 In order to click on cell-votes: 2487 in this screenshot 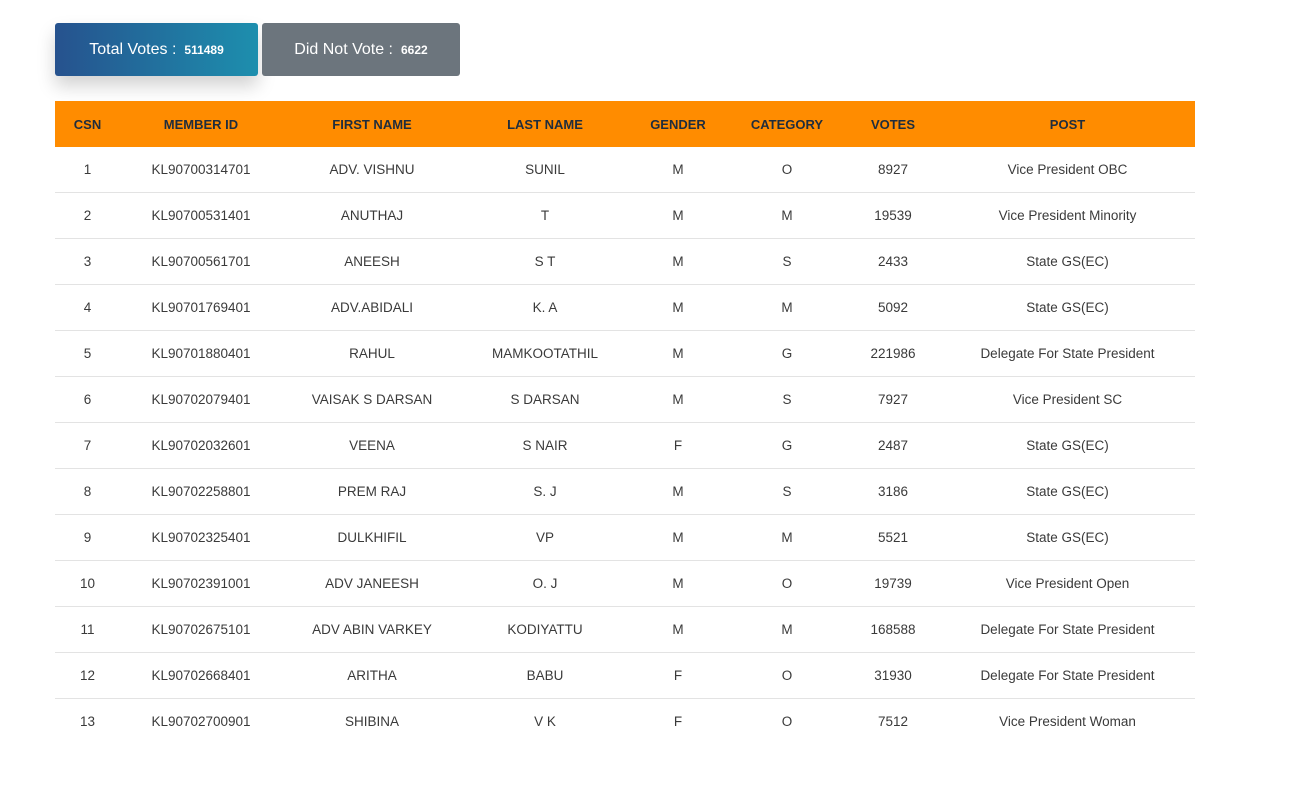, I will do `click(893, 445)`.